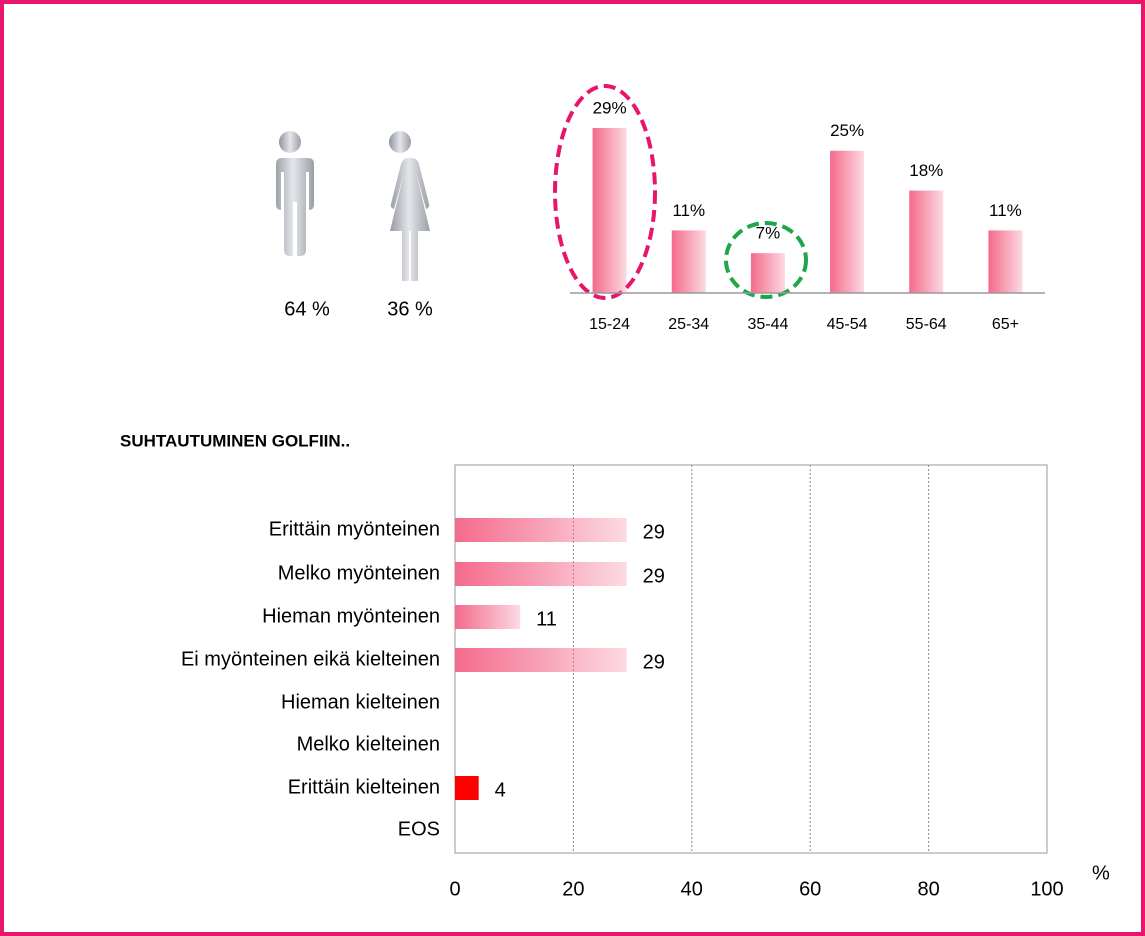 The width and height of the screenshot is (1145, 936). What do you see at coordinates (409, 206) in the screenshot?
I see `female-icon` at bounding box center [409, 206].